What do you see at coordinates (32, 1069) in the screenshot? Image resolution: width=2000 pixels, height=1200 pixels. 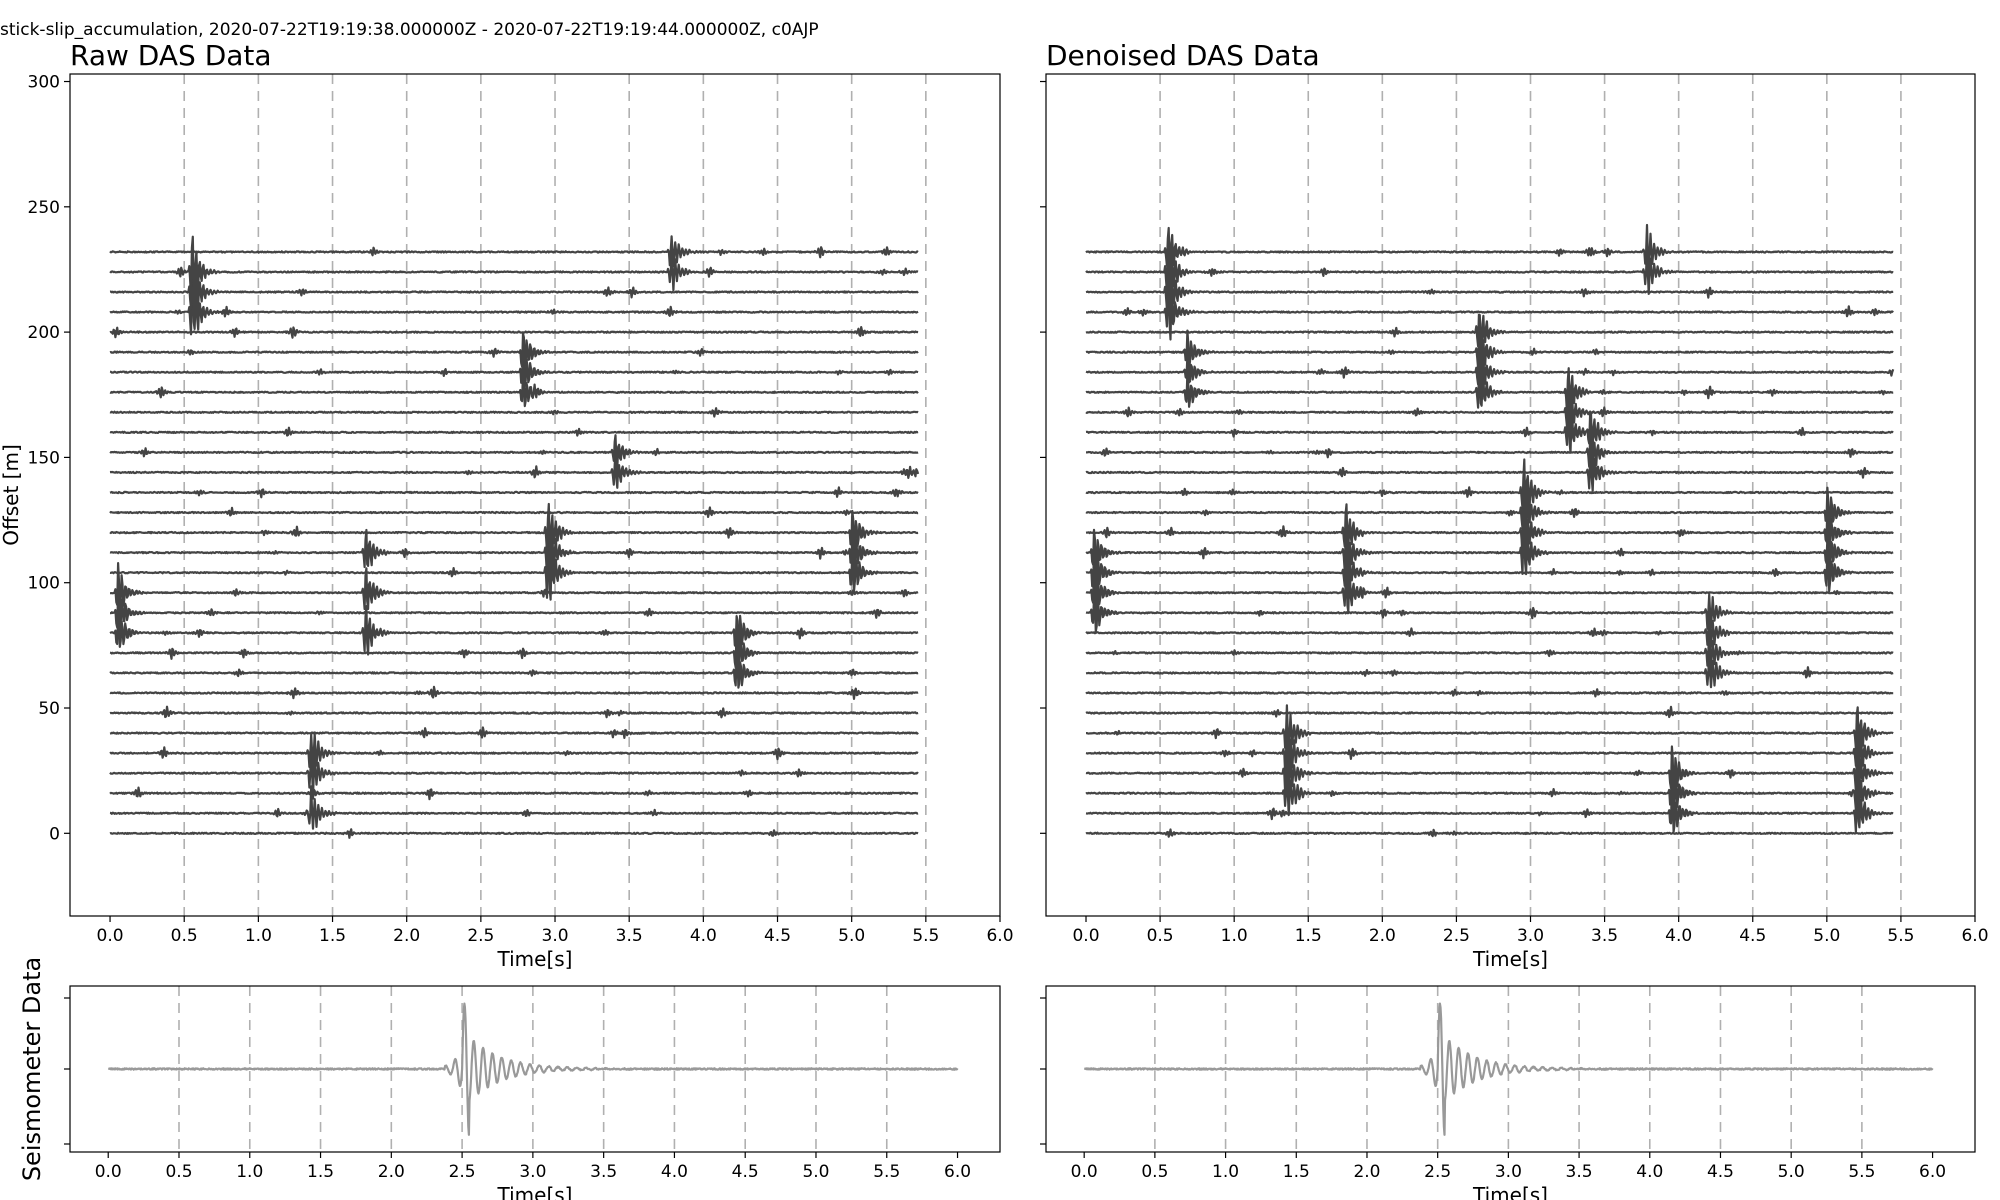 I see `y-axis-label: Seismometer Data` at bounding box center [32, 1069].